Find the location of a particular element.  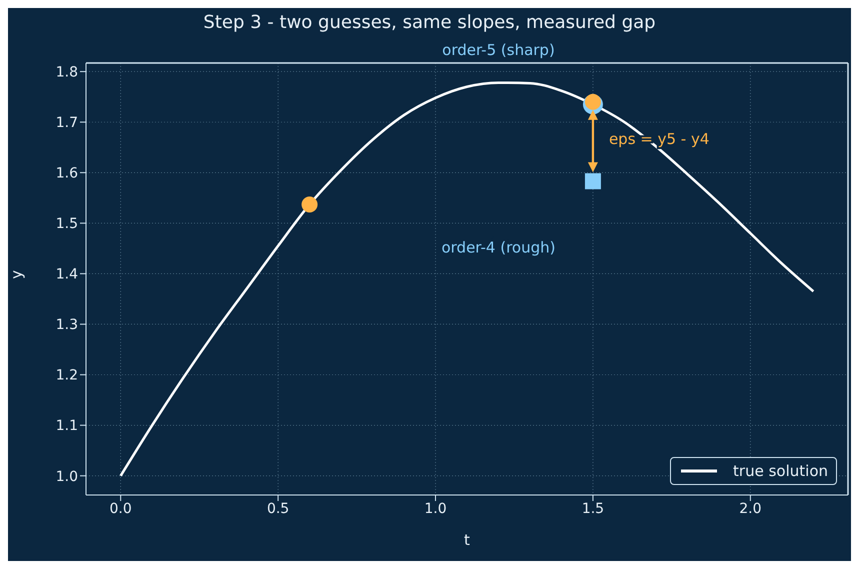

y-tick-label: 1.3 is located at coordinates (67, 325).